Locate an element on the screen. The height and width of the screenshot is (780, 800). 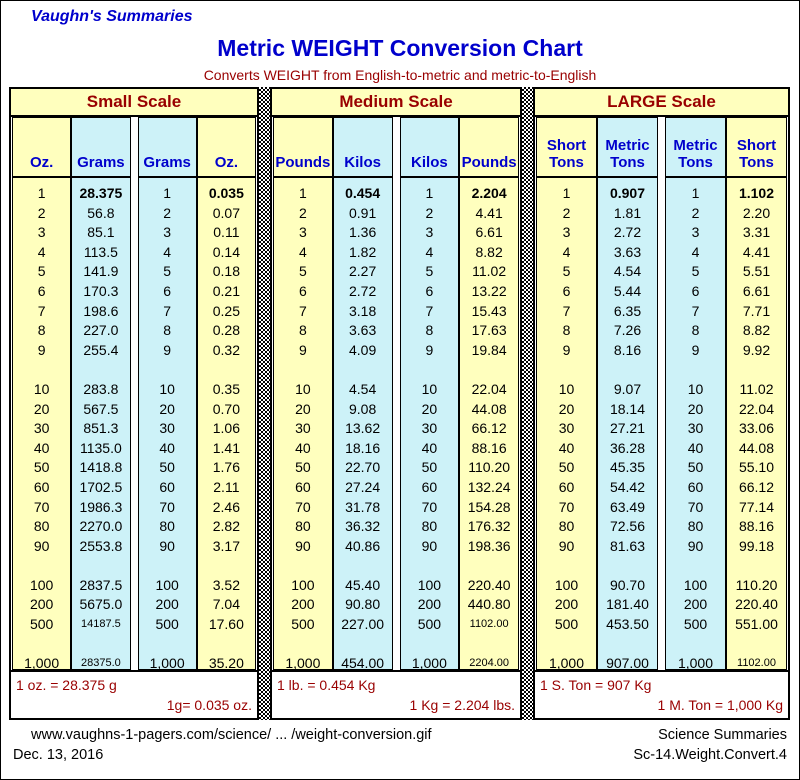
table-cell: 110.20 is located at coordinates (489, 467).